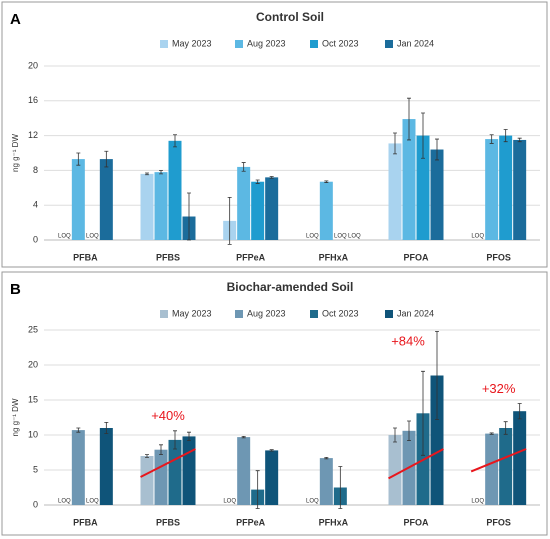  I want to click on x-tick-label: PFHxA, so click(334, 257).